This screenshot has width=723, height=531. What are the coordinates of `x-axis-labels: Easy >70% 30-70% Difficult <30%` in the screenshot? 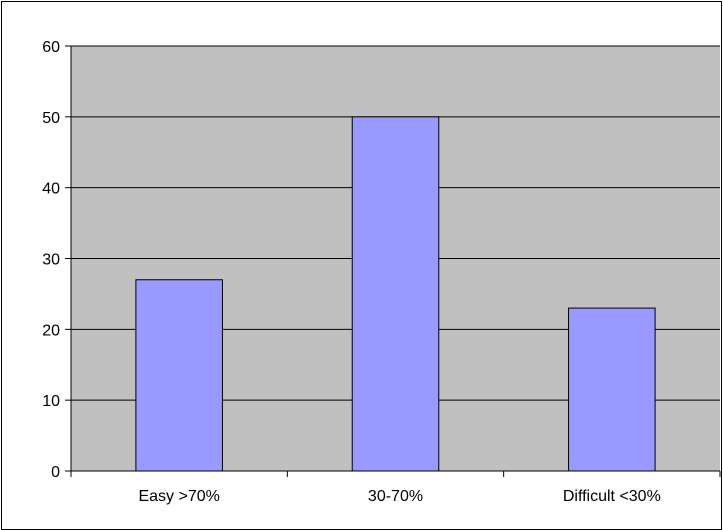 It's located at (399, 496).